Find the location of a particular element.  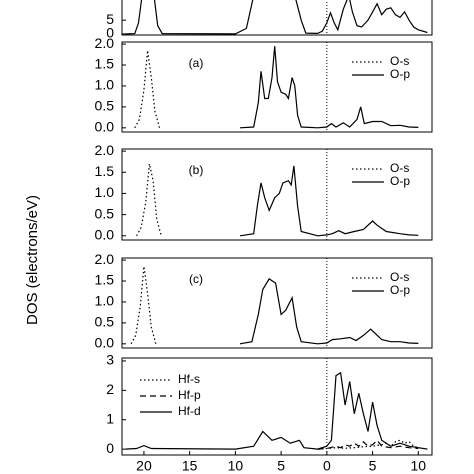

legend-label: Hf-d is located at coordinates (189, 411).